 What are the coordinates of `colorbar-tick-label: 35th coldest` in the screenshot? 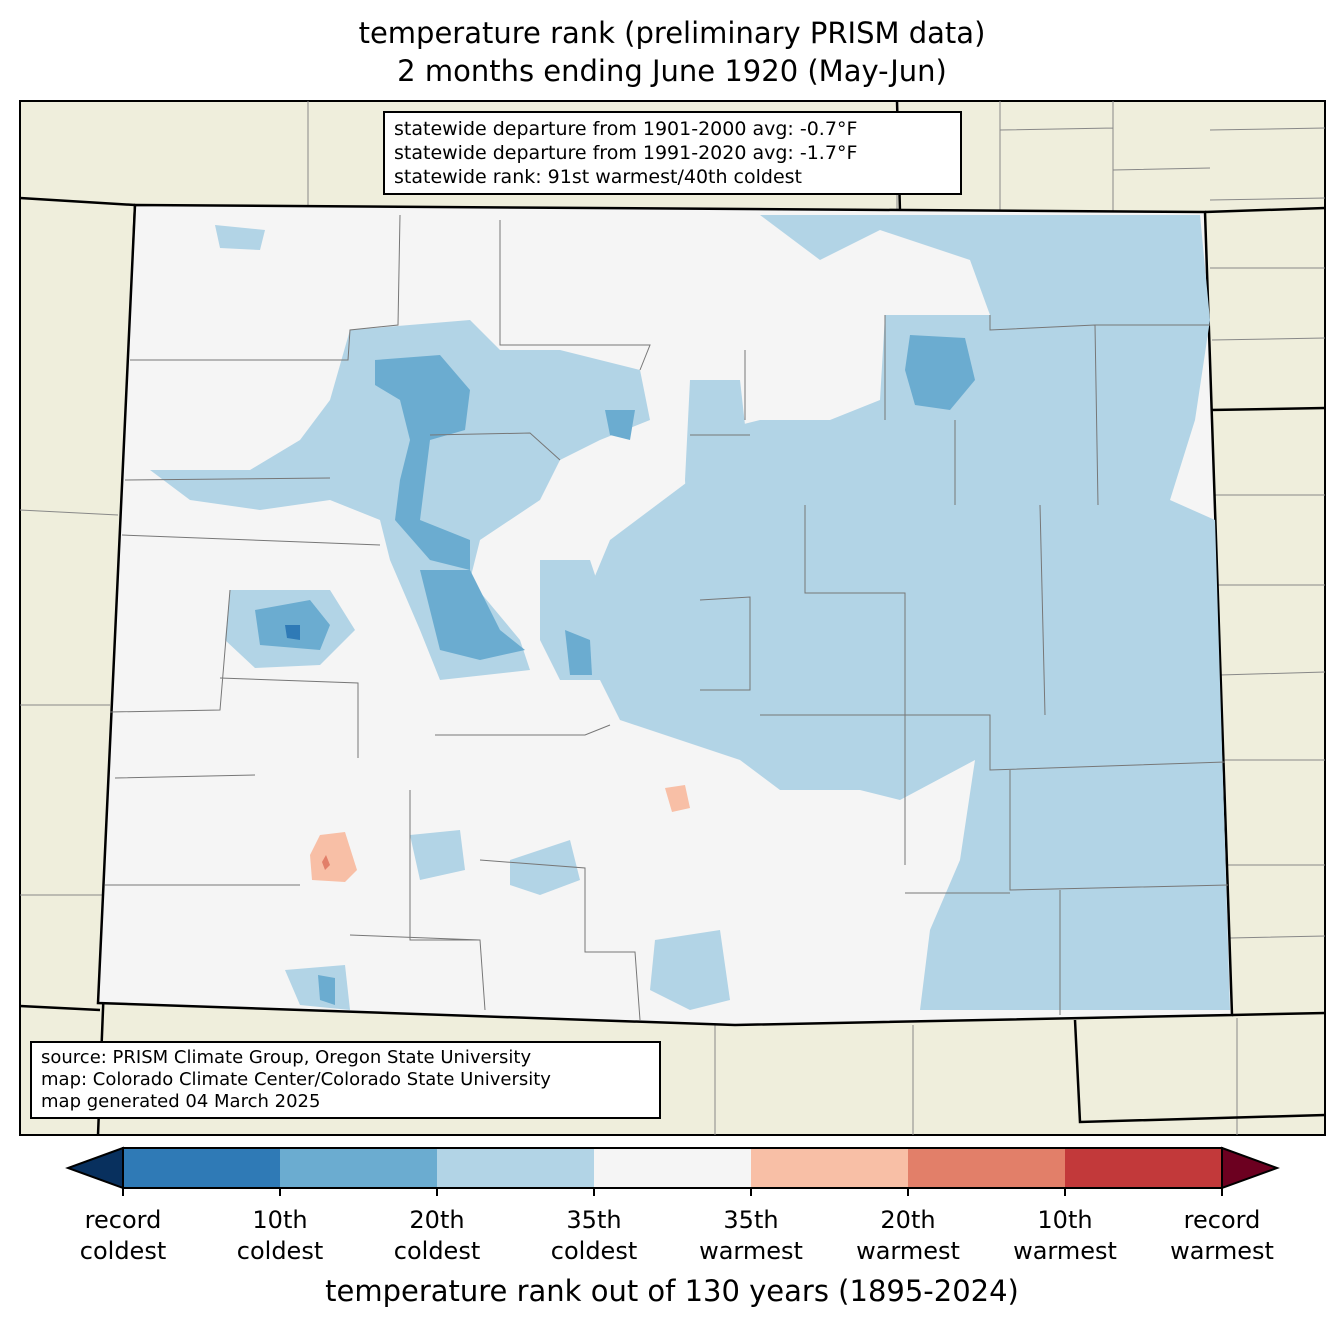 It's located at (594, 1236).